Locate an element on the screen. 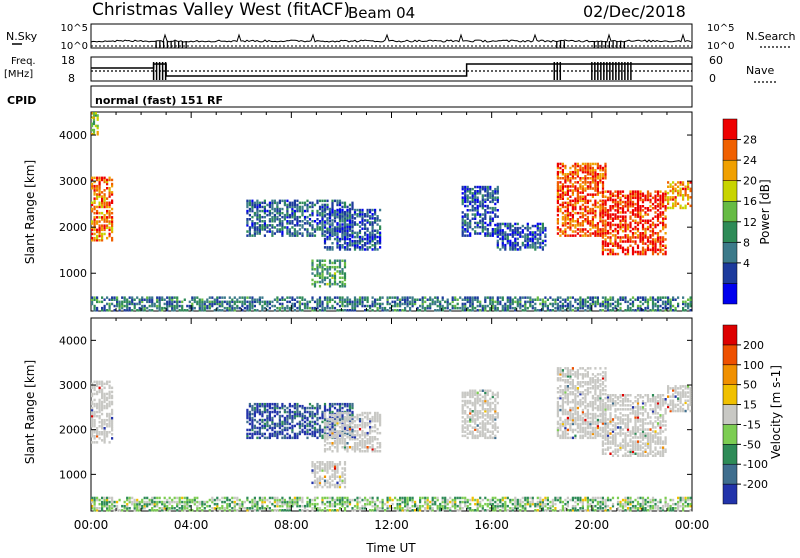 The image size is (800, 558). colorbar-swatch is located at coordinates (730, 191).